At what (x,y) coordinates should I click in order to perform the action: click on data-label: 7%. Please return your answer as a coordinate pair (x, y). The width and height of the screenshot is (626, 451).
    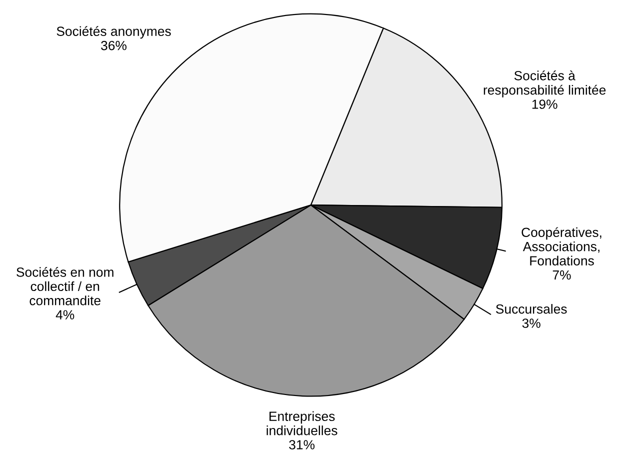
    Looking at the image, I should click on (561, 275).